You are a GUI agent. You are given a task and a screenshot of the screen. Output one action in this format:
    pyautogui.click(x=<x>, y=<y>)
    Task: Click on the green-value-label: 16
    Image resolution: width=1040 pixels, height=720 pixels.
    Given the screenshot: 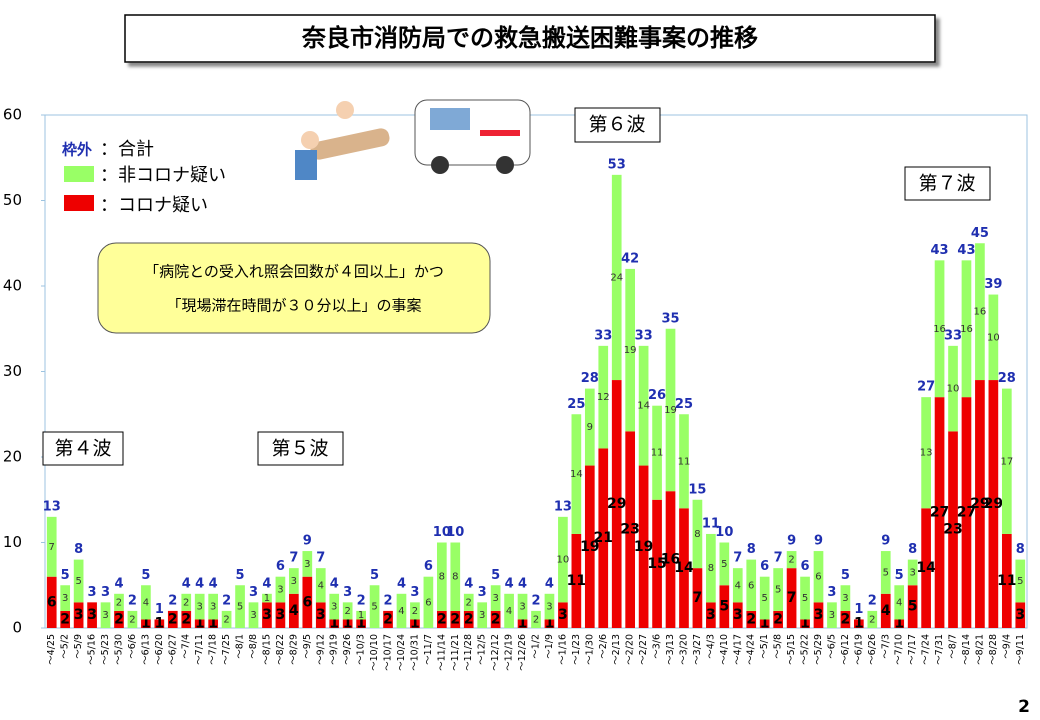 What is the action you would take?
    pyautogui.click(x=966, y=329)
    